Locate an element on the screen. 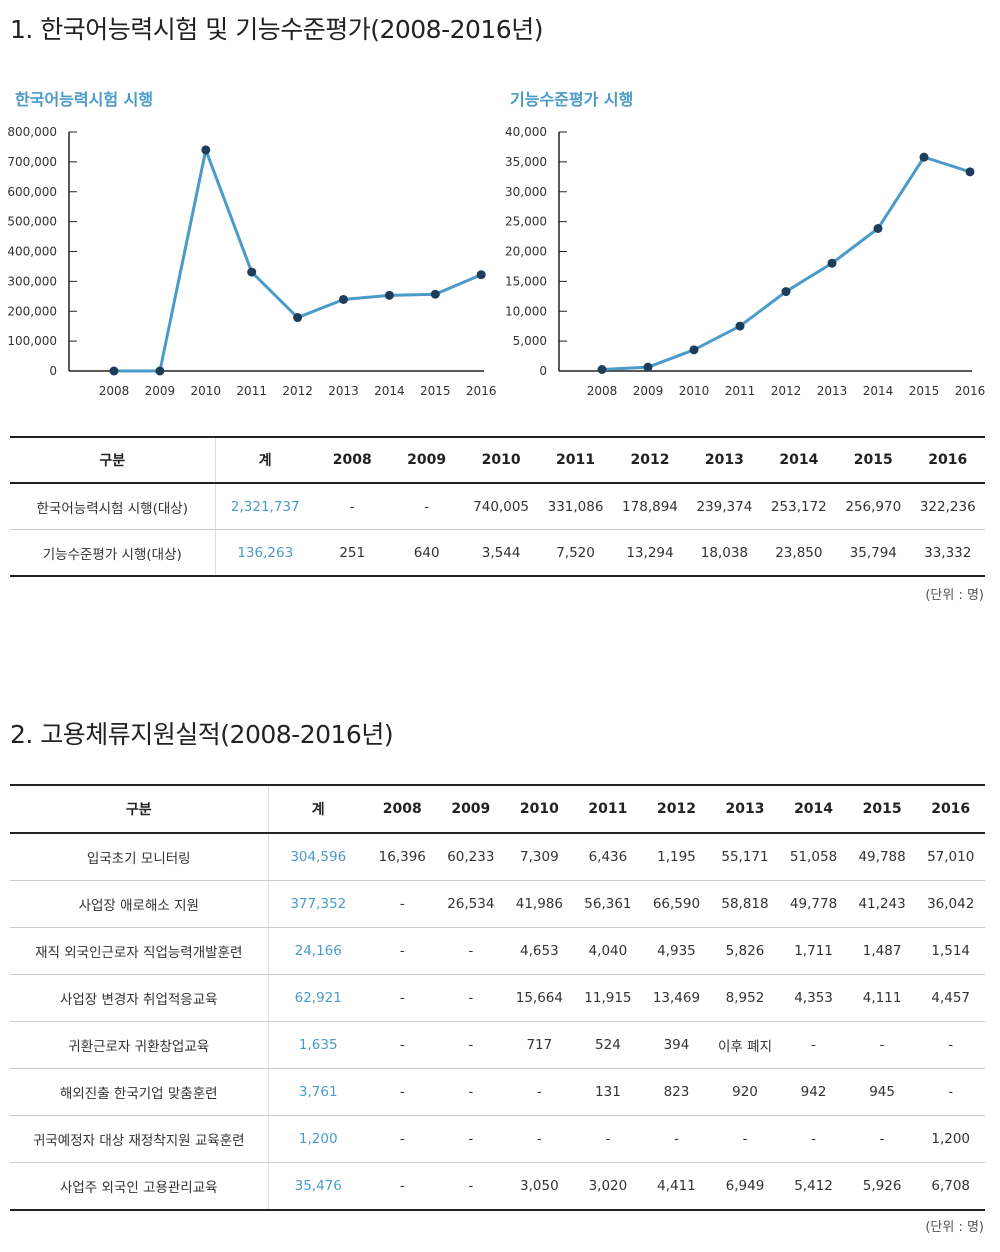 Image resolution: width=1000 pixels, height=1252 pixels. section-2-title: 2. 고용체류지원실적(2008-2016년) is located at coordinates (202, 734).